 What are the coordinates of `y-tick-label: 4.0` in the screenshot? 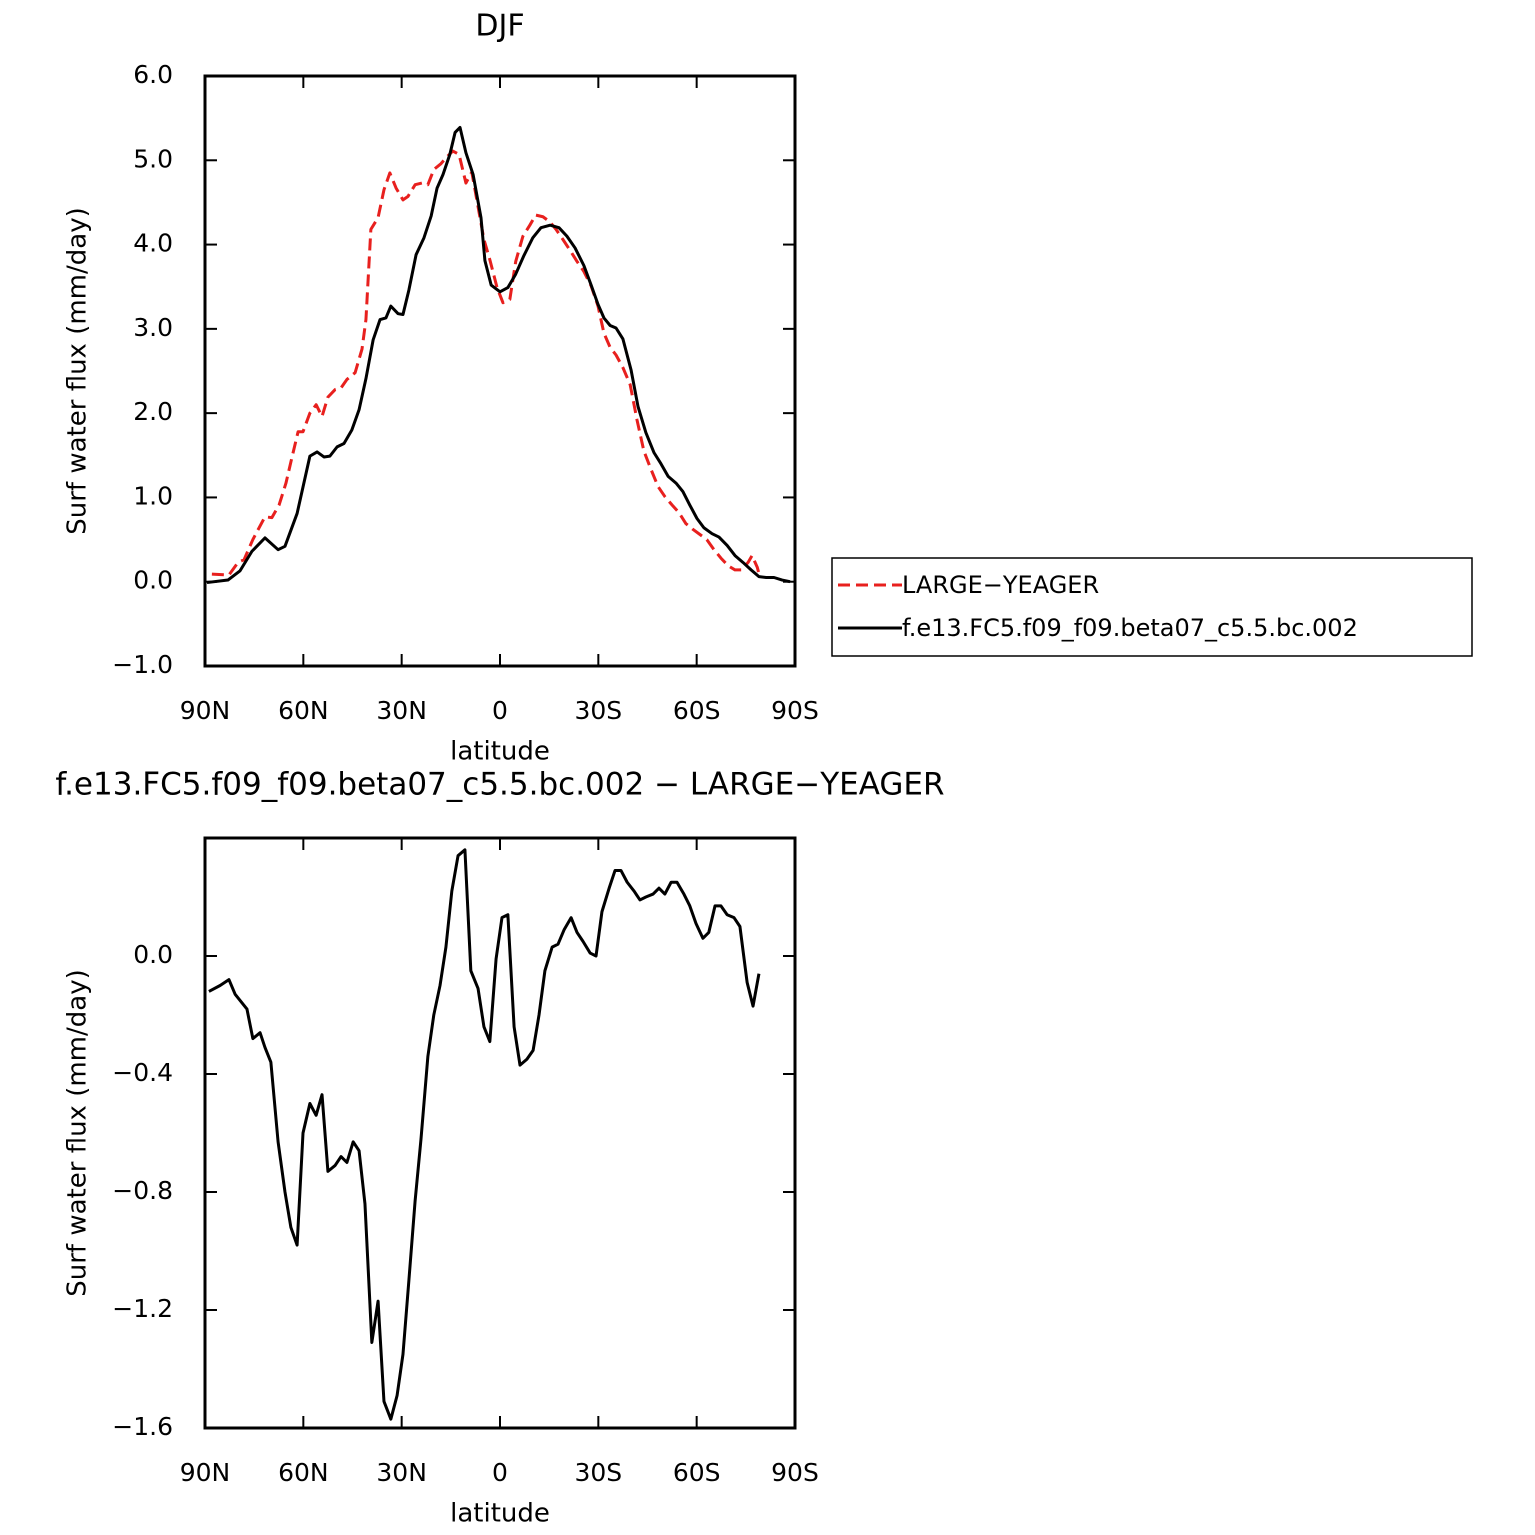 It's located at (153, 243).